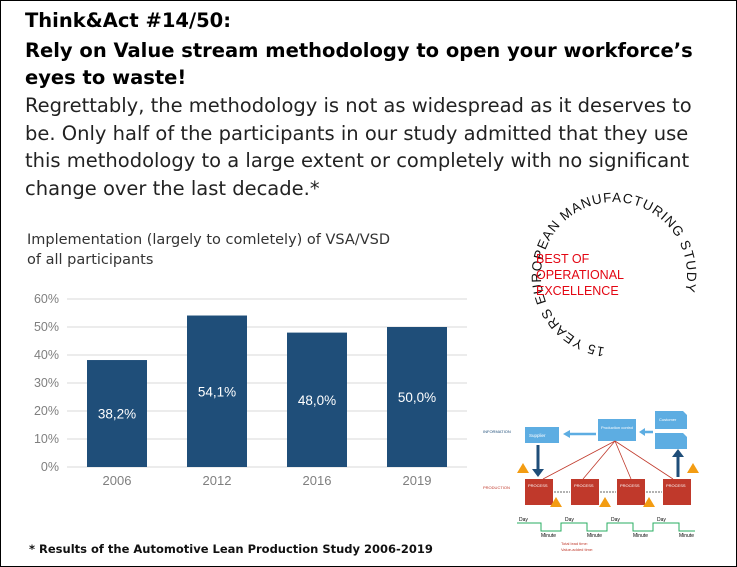 This screenshot has width=737, height=567. I want to click on y-tick-label: 20%, so click(46, 411).